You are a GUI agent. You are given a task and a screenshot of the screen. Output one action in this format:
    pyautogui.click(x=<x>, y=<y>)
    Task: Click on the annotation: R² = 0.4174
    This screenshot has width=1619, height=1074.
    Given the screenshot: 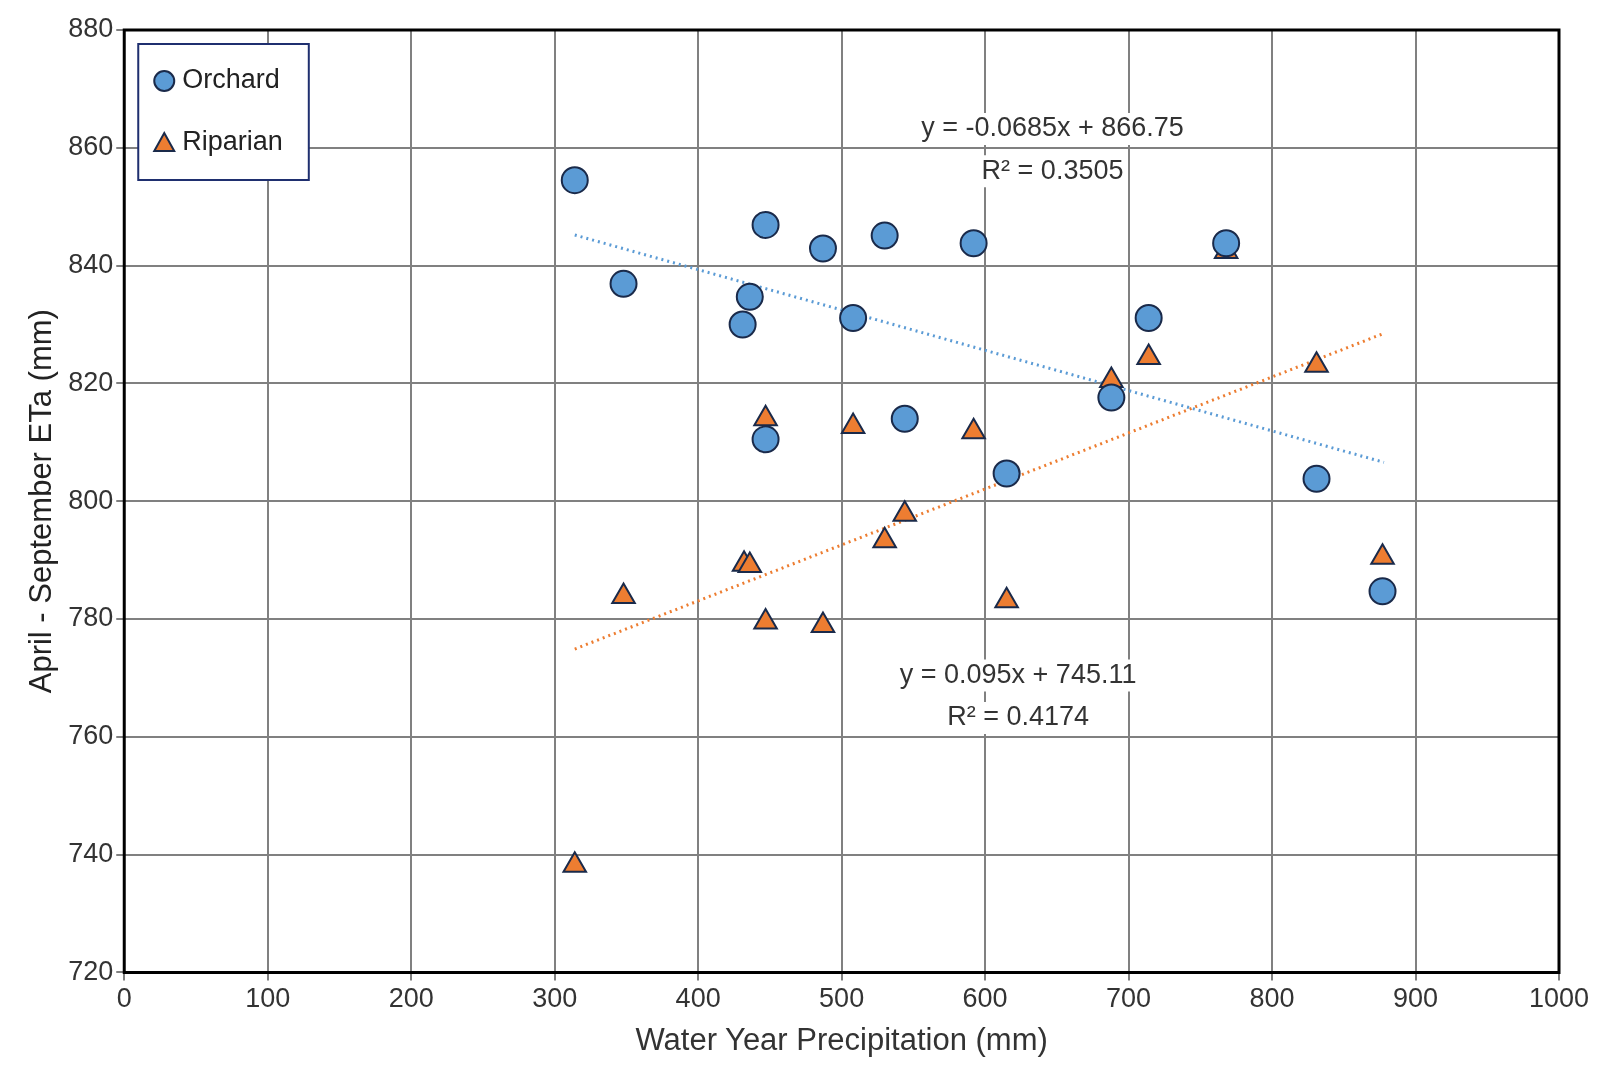 What is the action you would take?
    pyautogui.click(x=1018, y=716)
    